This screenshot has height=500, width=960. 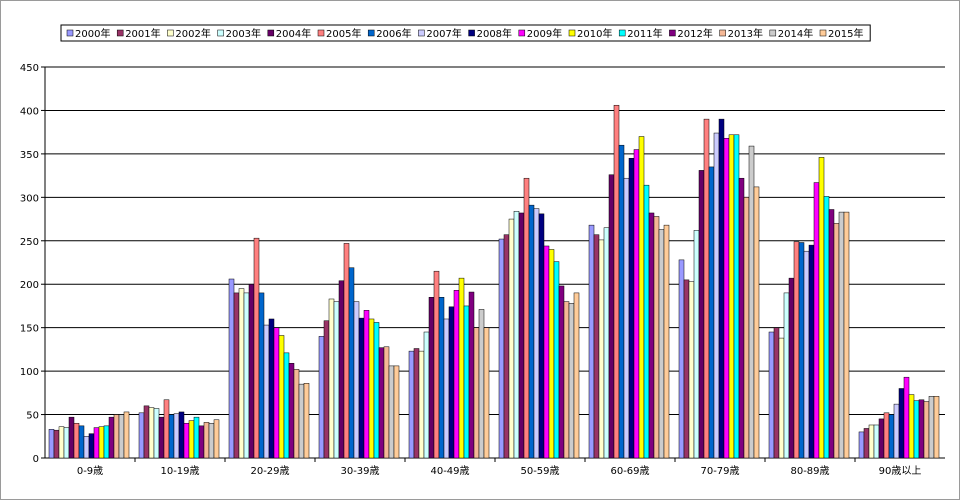 What do you see at coordinates (544, 33) in the screenshot?
I see `legend-label: 2009年` at bounding box center [544, 33].